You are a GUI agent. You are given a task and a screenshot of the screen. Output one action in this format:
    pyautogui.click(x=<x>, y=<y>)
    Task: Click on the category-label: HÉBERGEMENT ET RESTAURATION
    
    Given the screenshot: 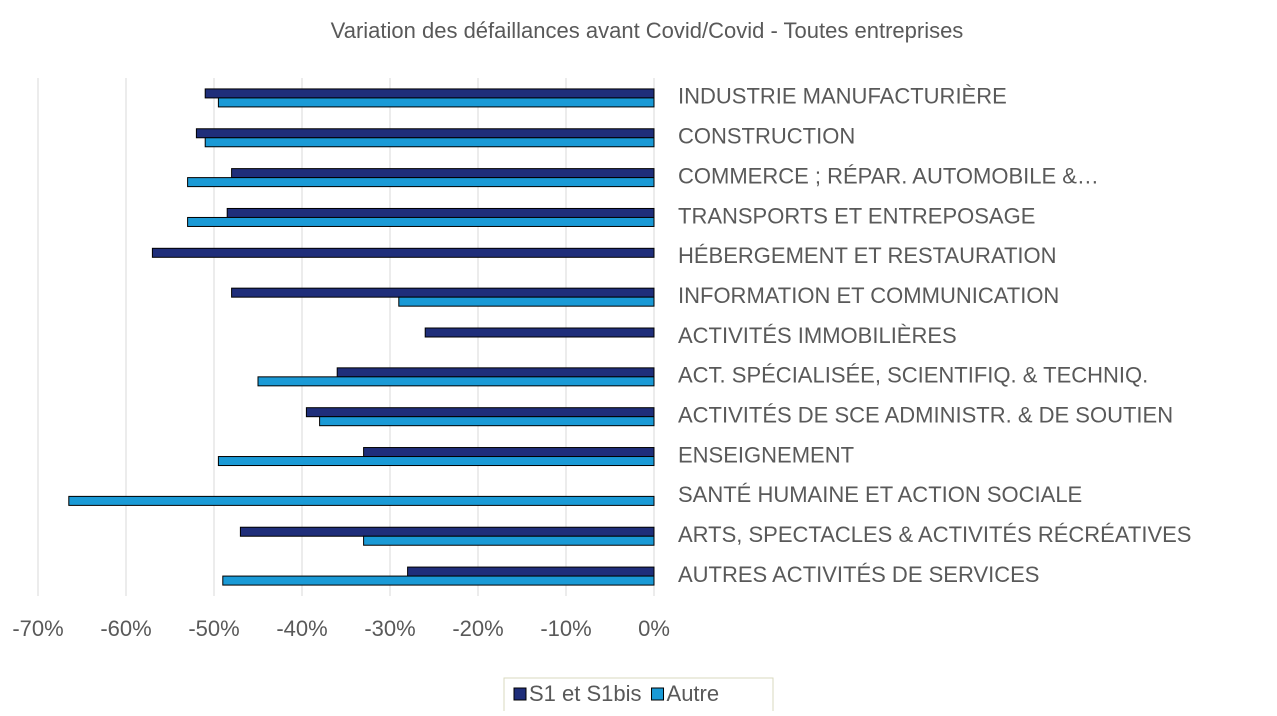 What is the action you would take?
    pyautogui.click(x=867, y=255)
    